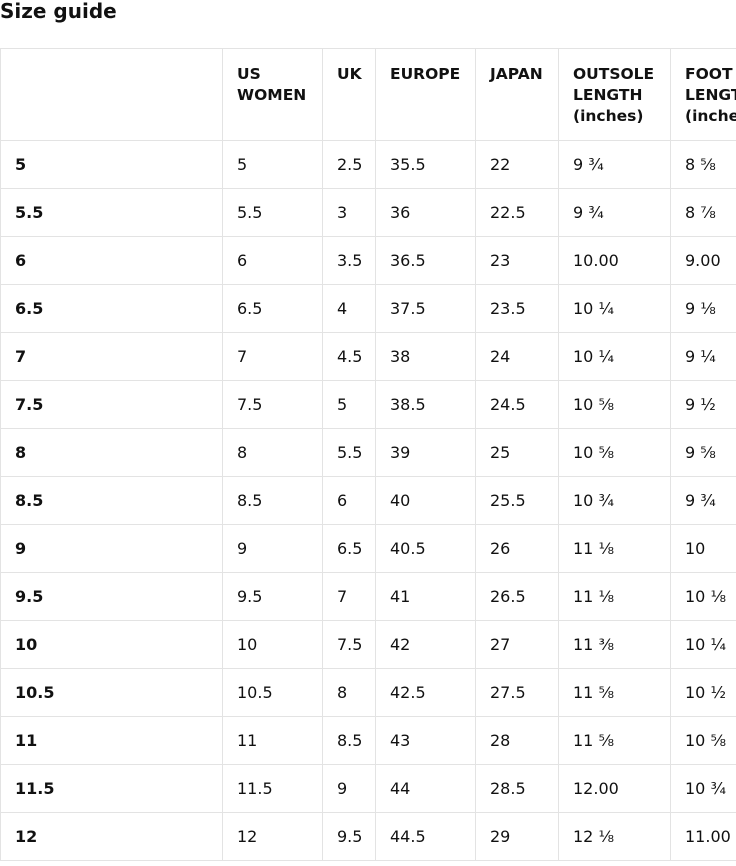 The width and height of the screenshot is (736, 866). Describe the element at coordinates (517, 692) in the screenshot. I see `table-cell: 27.5` at that location.